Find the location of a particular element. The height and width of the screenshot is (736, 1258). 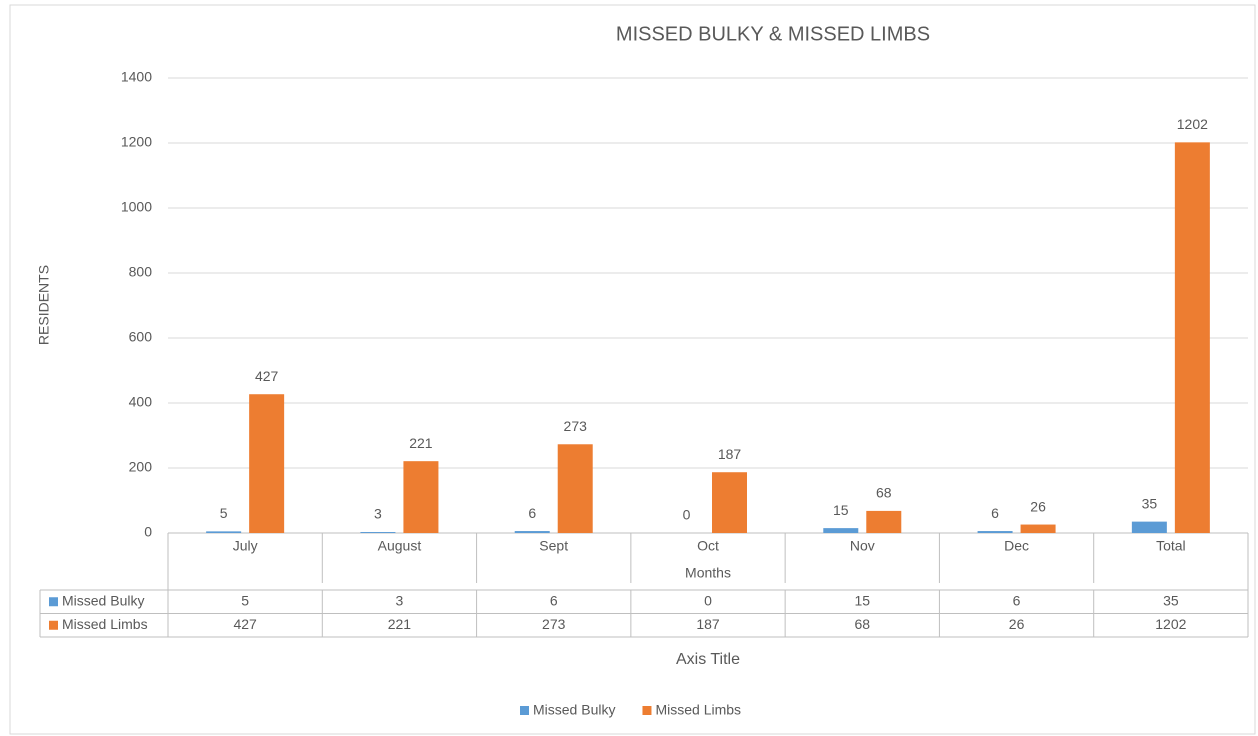

y-tick-label: 600 is located at coordinates (141, 337).